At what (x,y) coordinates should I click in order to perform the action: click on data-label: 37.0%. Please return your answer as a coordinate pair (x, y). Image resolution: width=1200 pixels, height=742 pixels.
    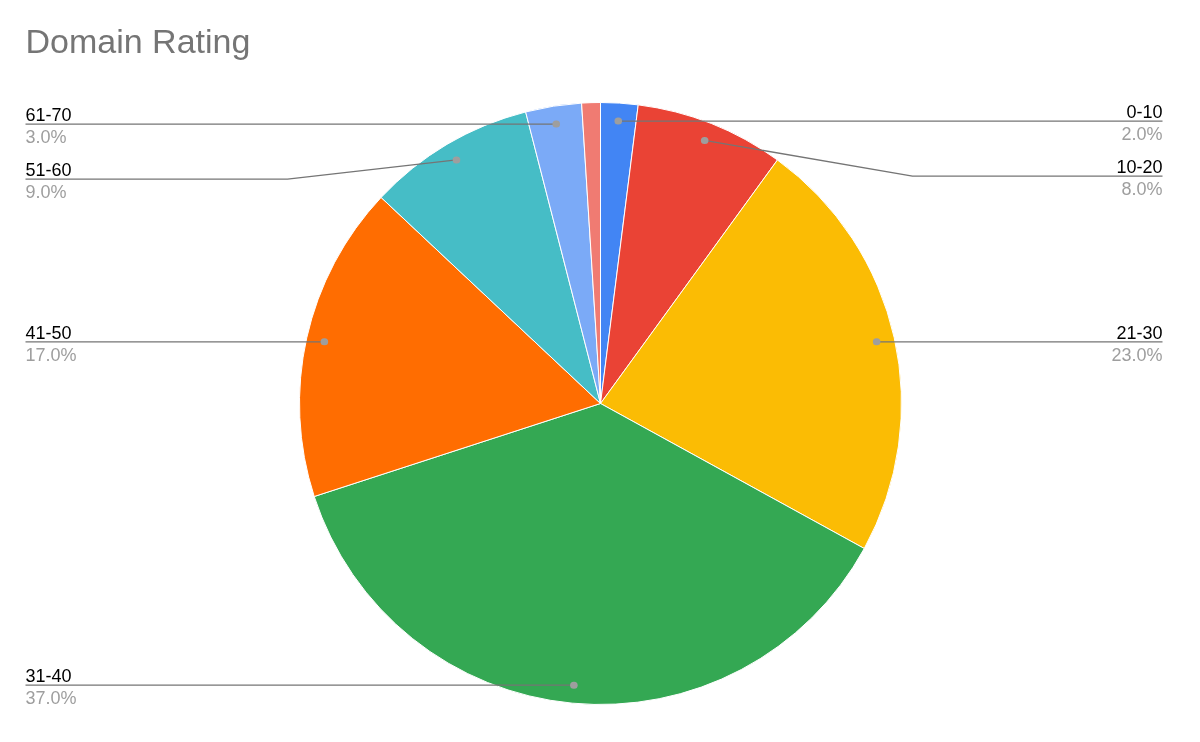
    Looking at the image, I should click on (51, 698).